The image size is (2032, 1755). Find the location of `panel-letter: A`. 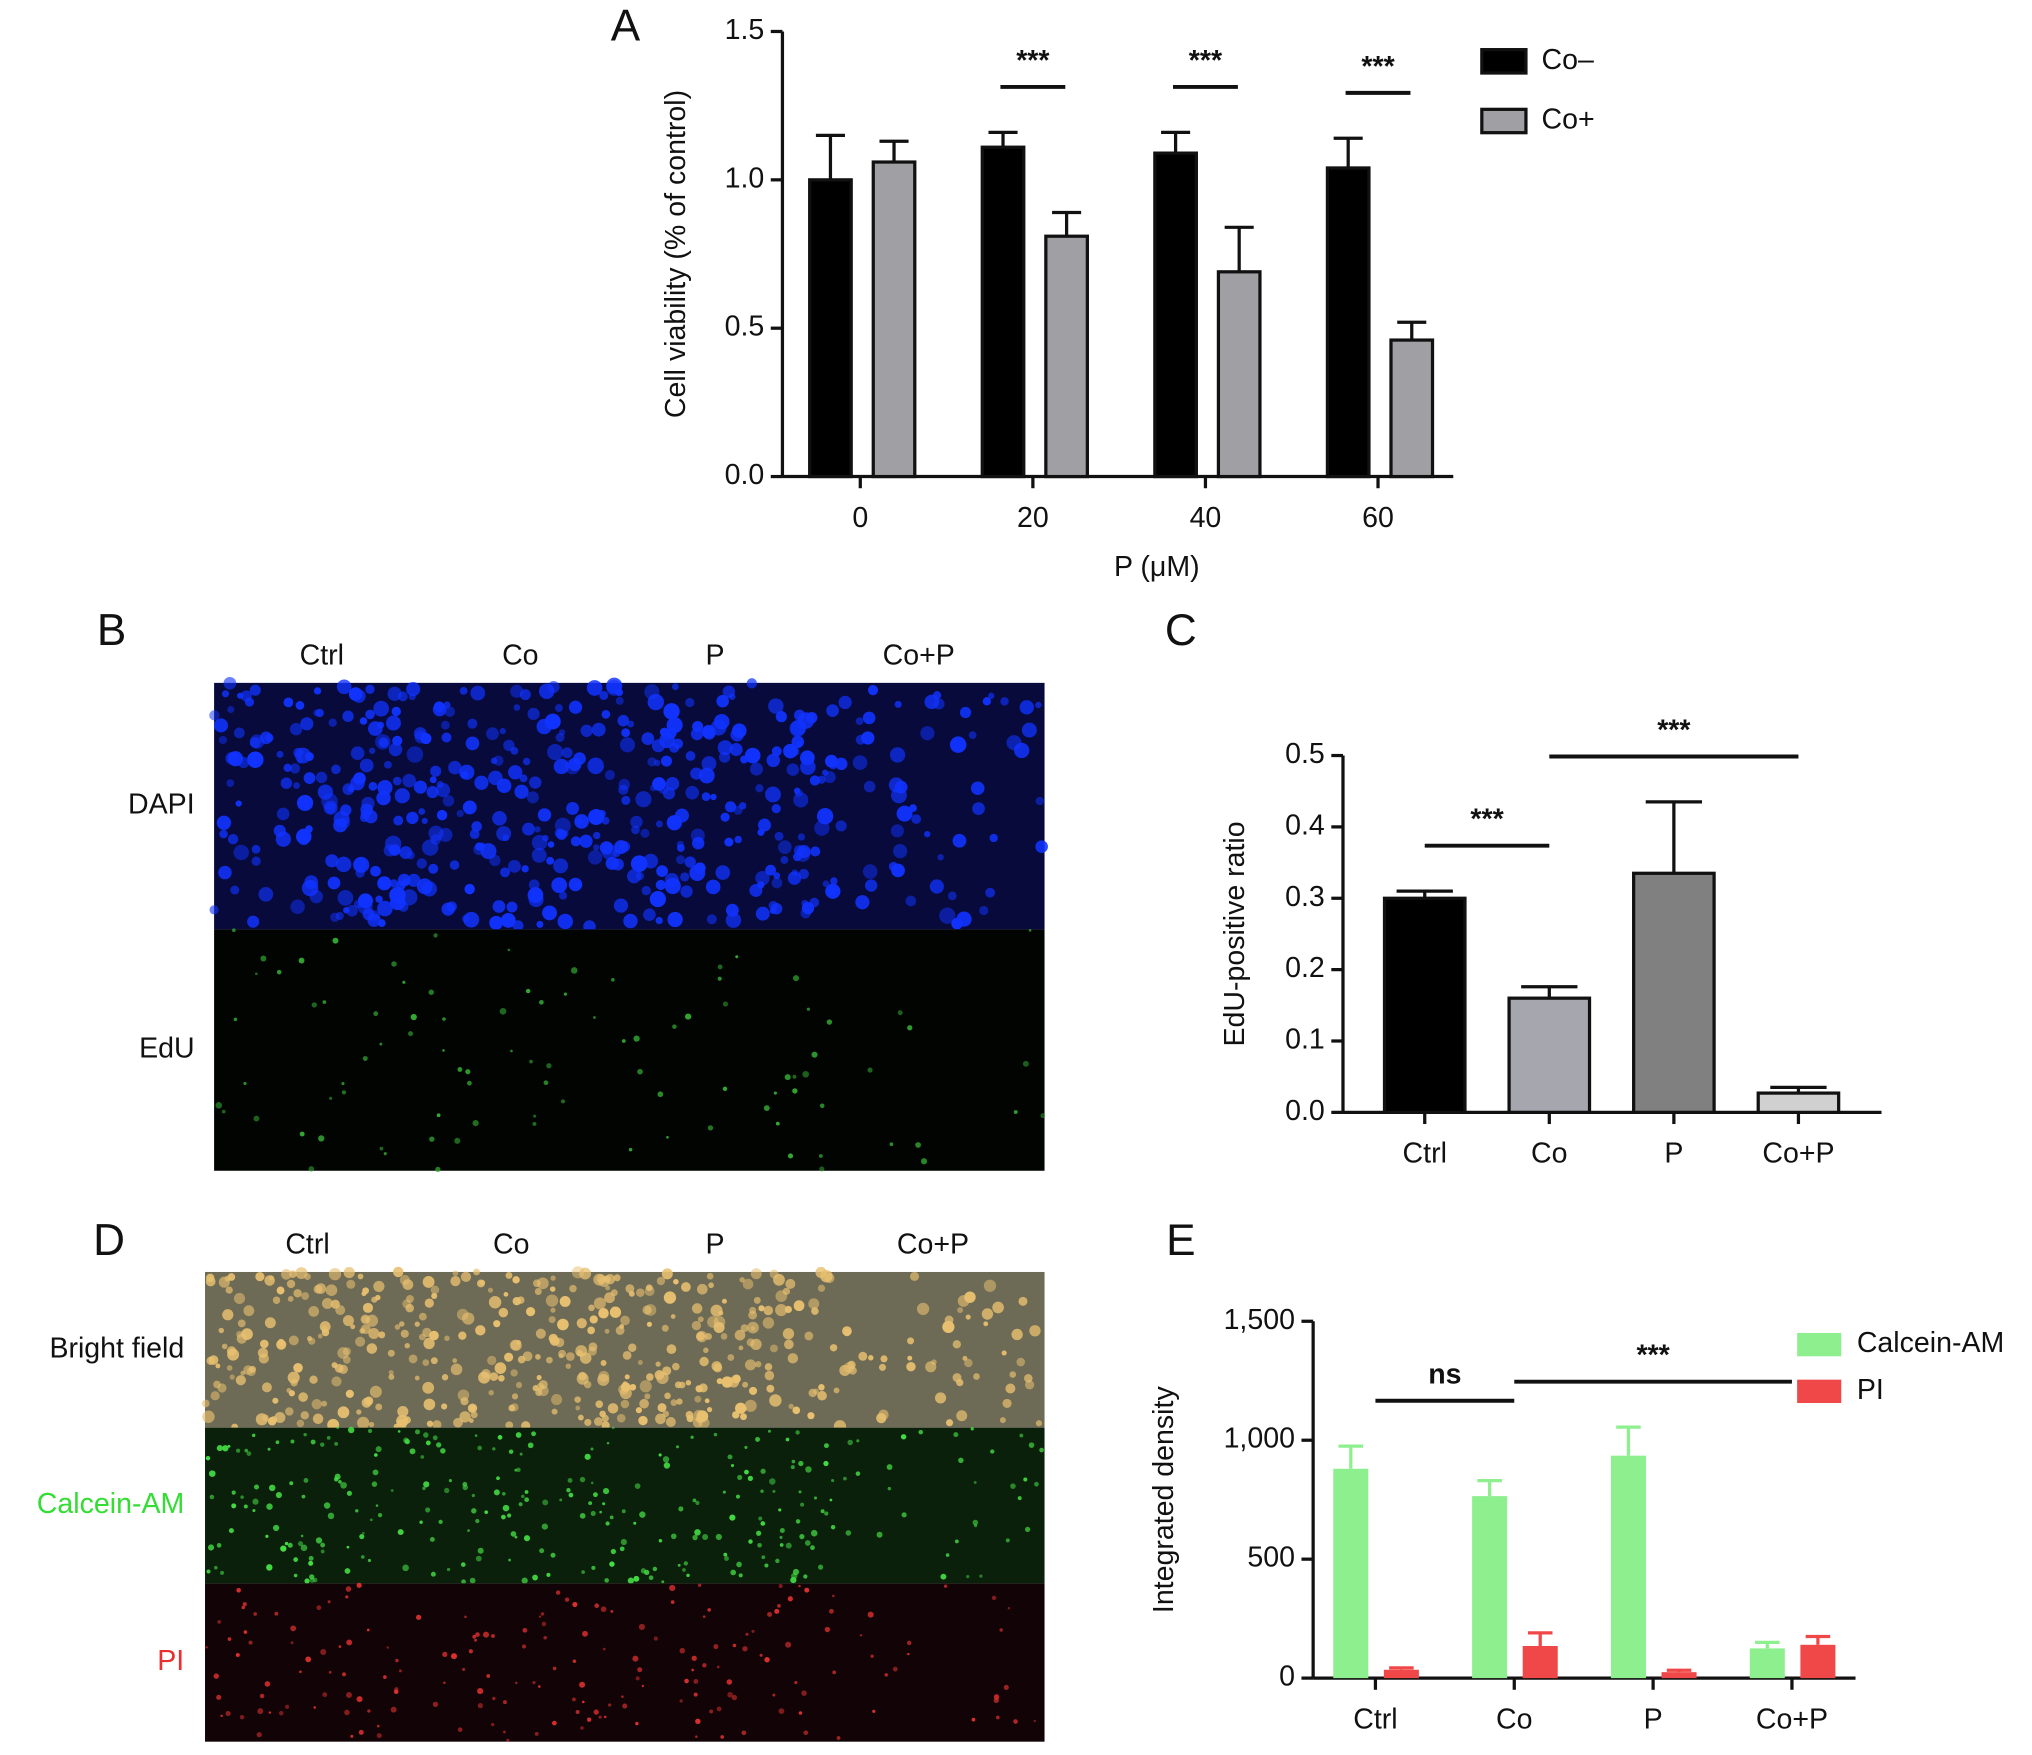

panel-letter: A is located at coordinates (626, 26).